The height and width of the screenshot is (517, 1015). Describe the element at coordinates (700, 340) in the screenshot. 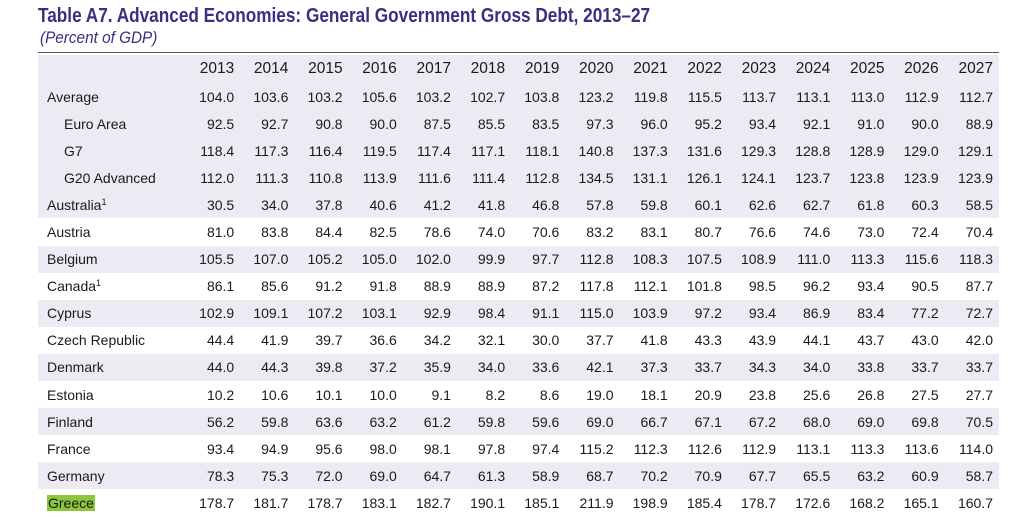

I see `value-cell: 43.3` at that location.